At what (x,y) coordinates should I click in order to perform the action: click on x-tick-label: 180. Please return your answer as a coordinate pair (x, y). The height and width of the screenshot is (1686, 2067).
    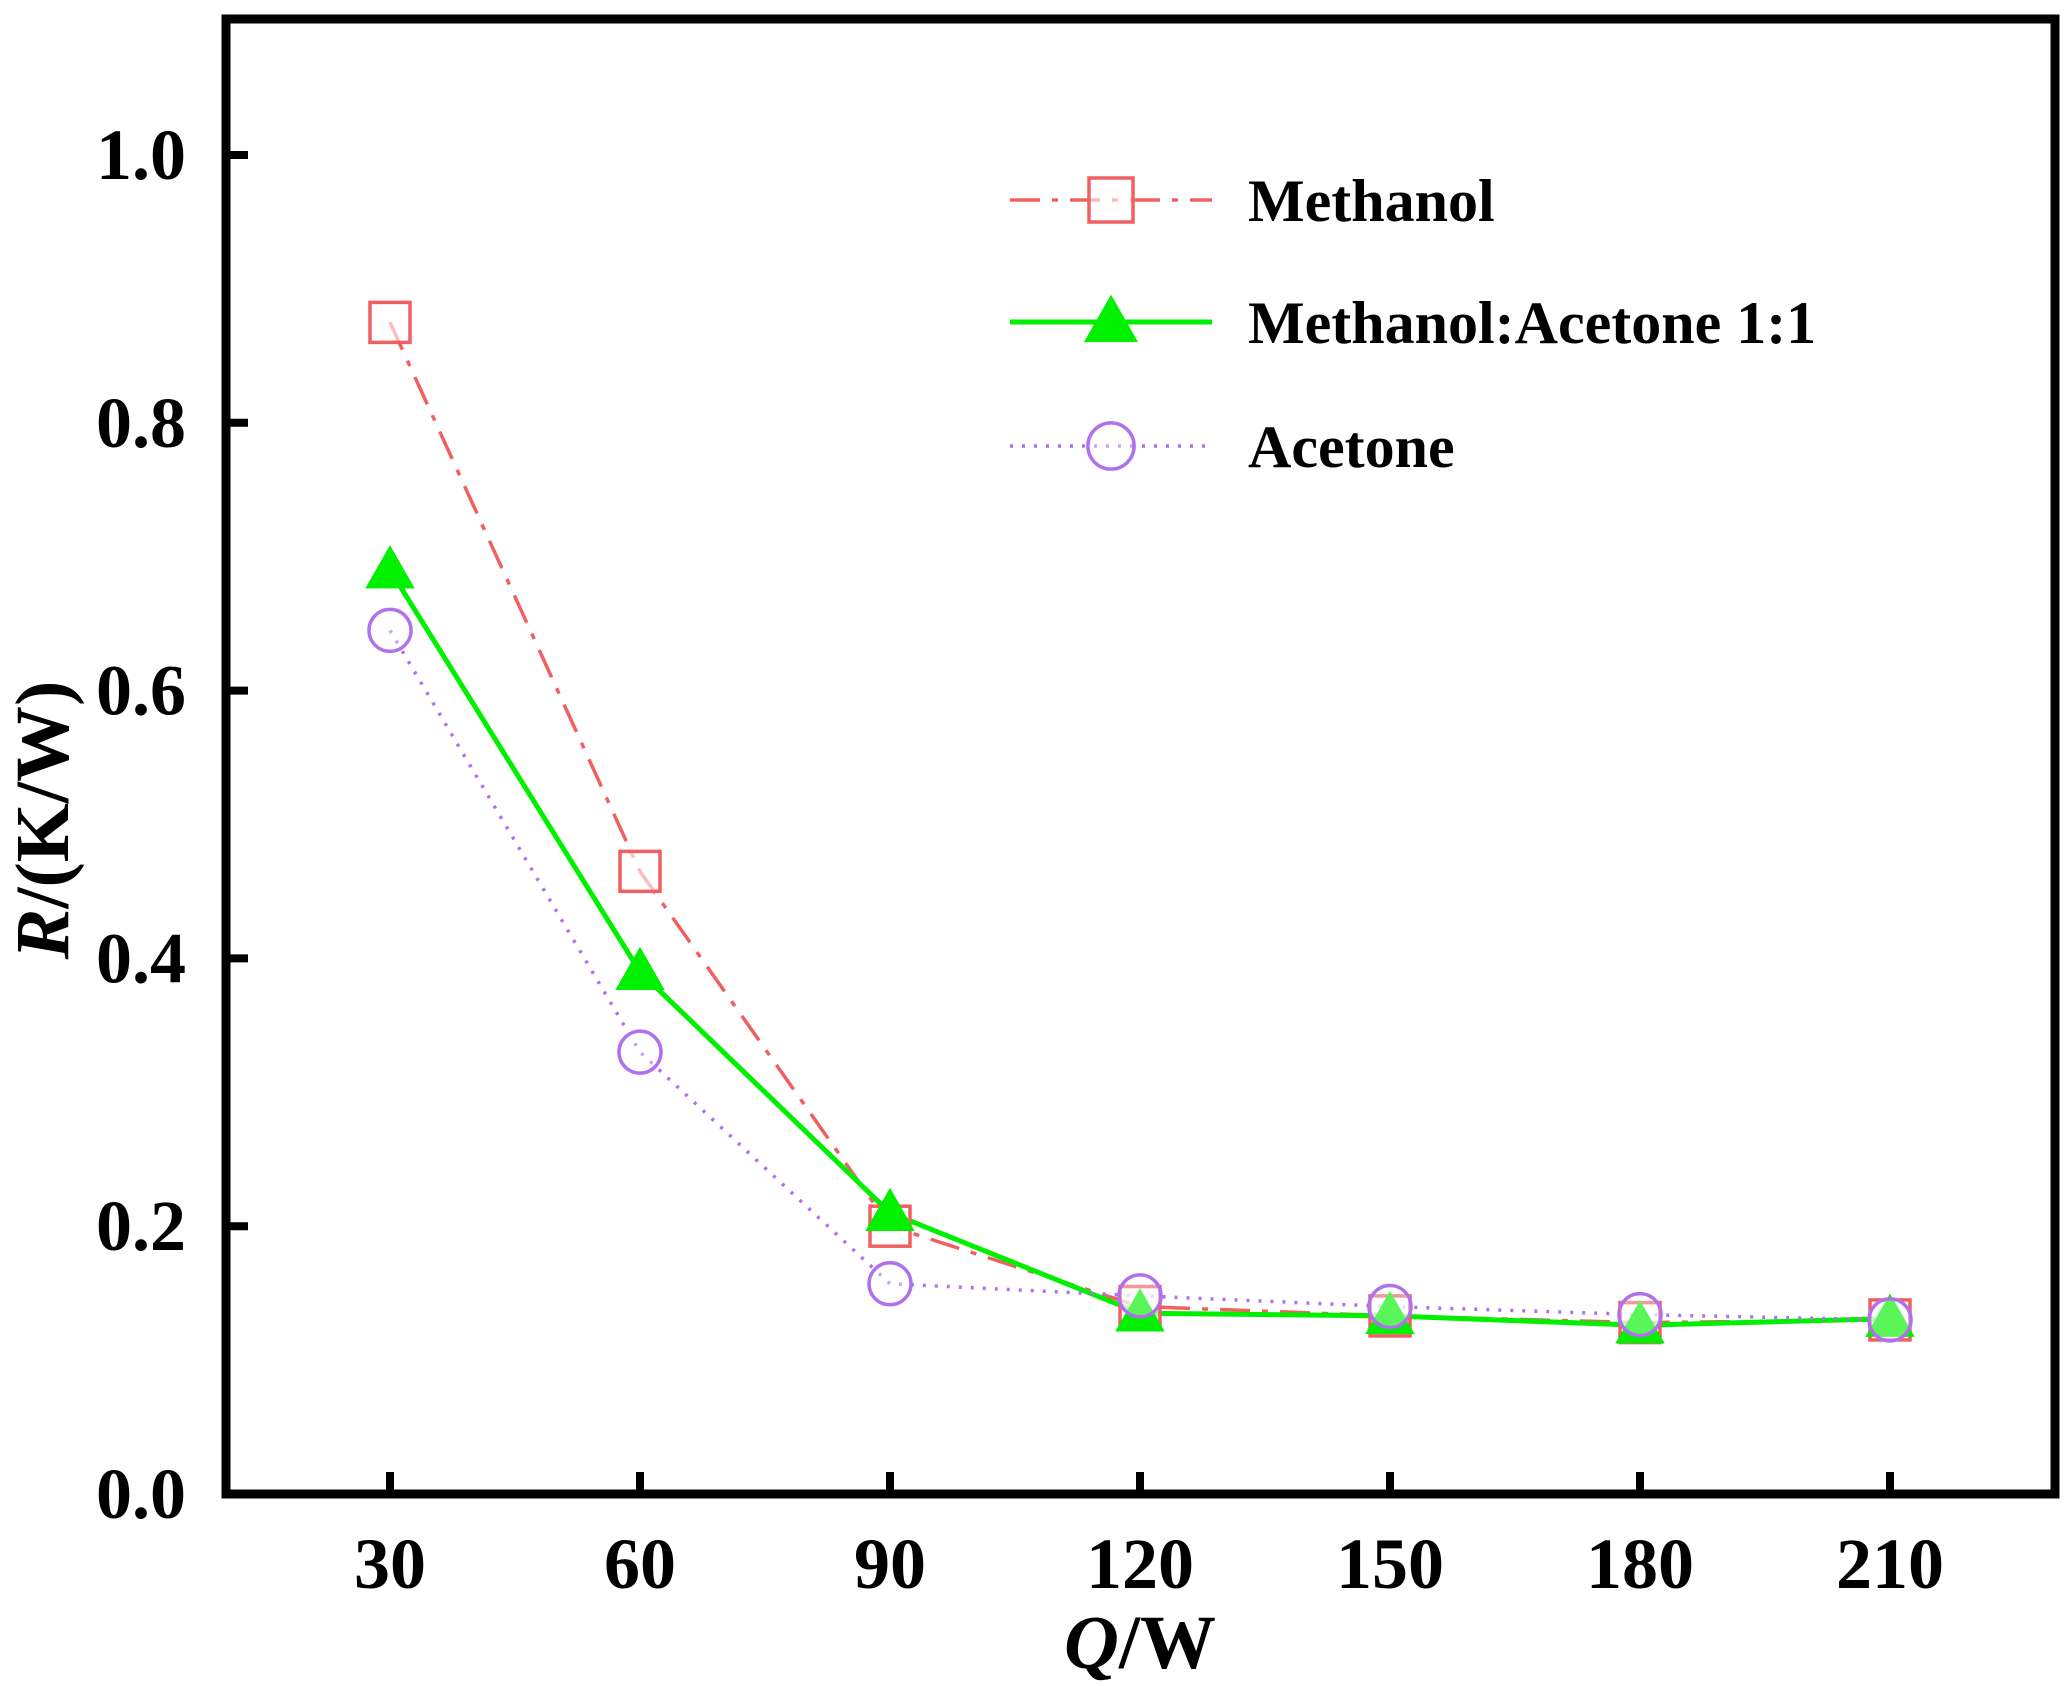
    Looking at the image, I should click on (1640, 1564).